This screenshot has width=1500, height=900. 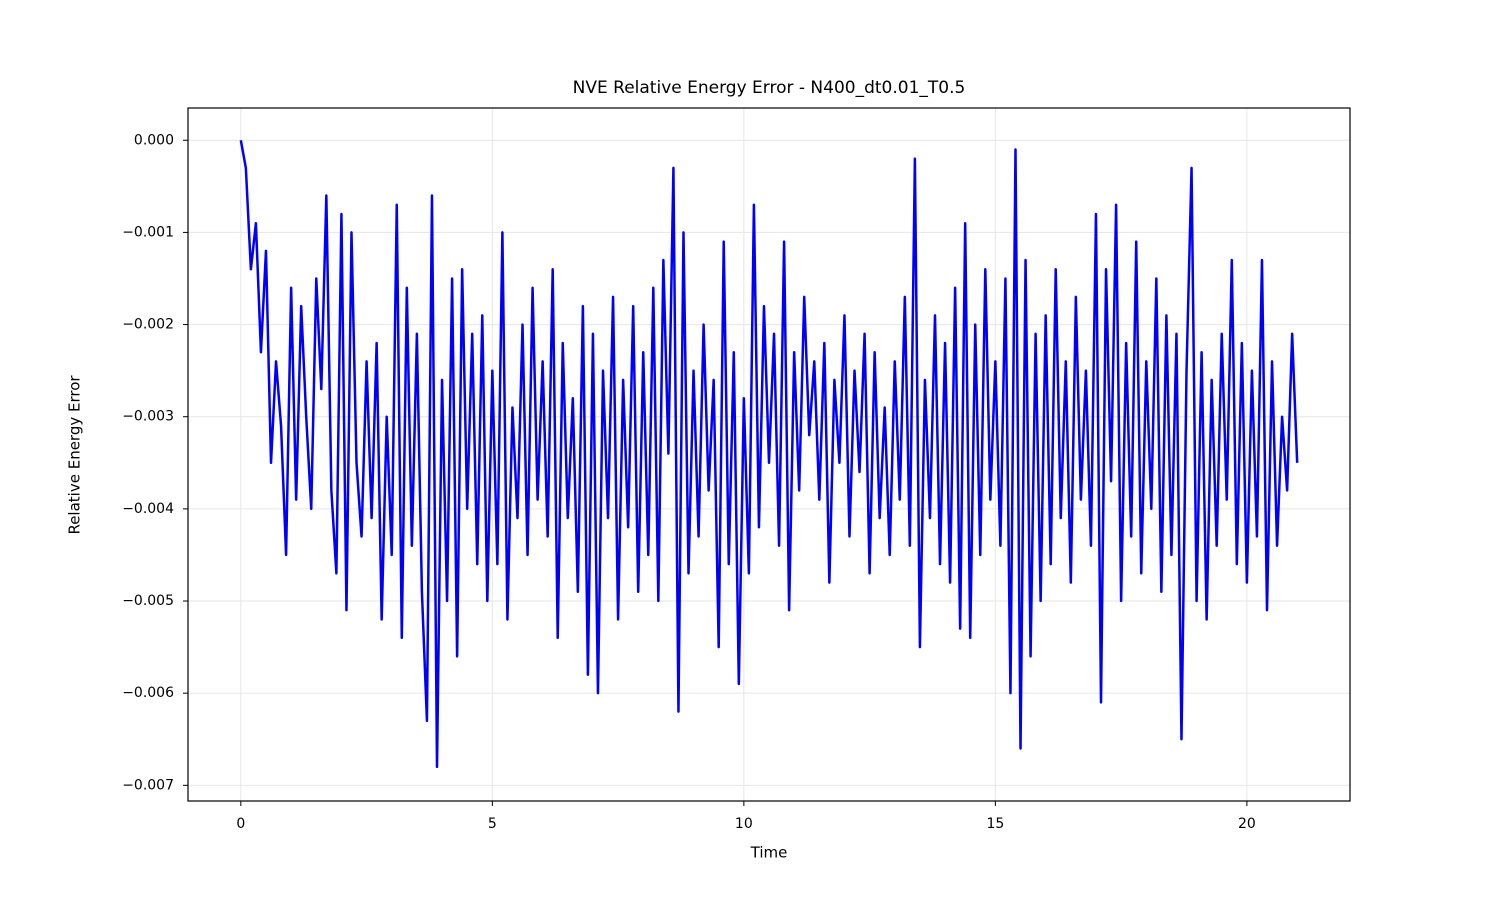 I want to click on x-tick-label: 15, so click(x=995, y=824).